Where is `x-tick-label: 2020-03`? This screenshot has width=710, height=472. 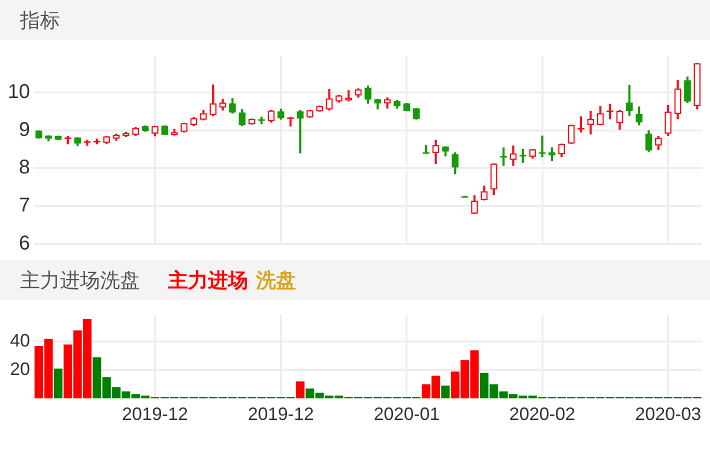 x-tick-label: 2020-03 is located at coordinates (668, 414).